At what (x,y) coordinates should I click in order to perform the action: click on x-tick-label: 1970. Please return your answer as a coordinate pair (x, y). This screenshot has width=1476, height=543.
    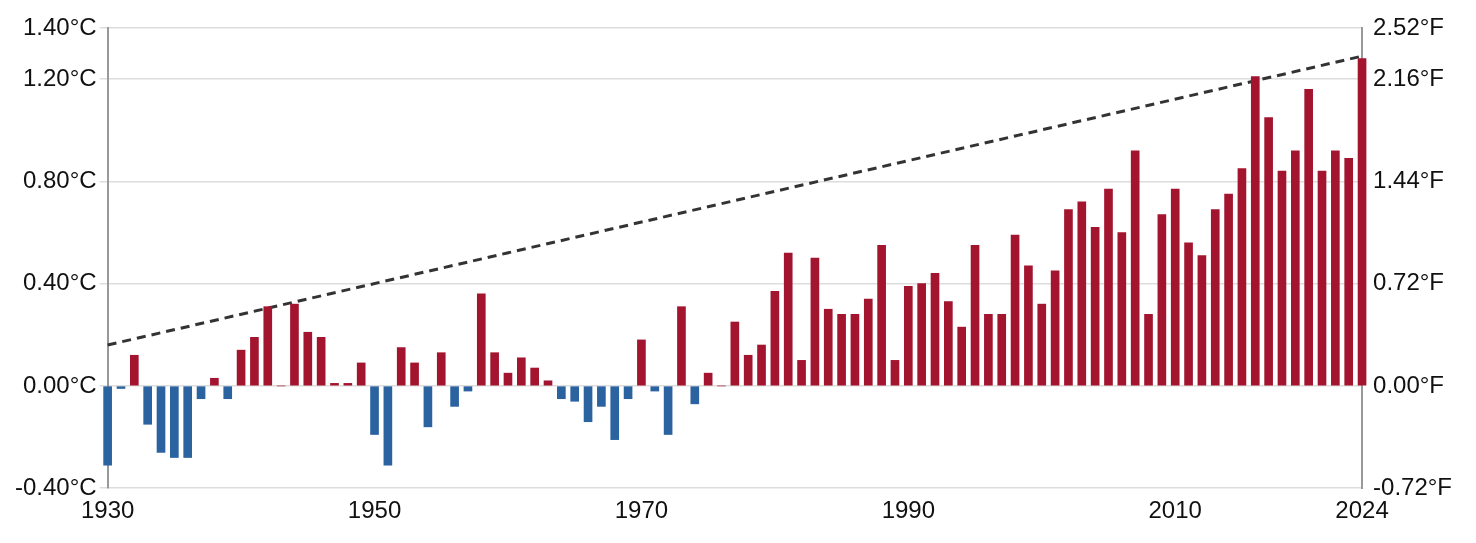
    Looking at the image, I should click on (641, 510).